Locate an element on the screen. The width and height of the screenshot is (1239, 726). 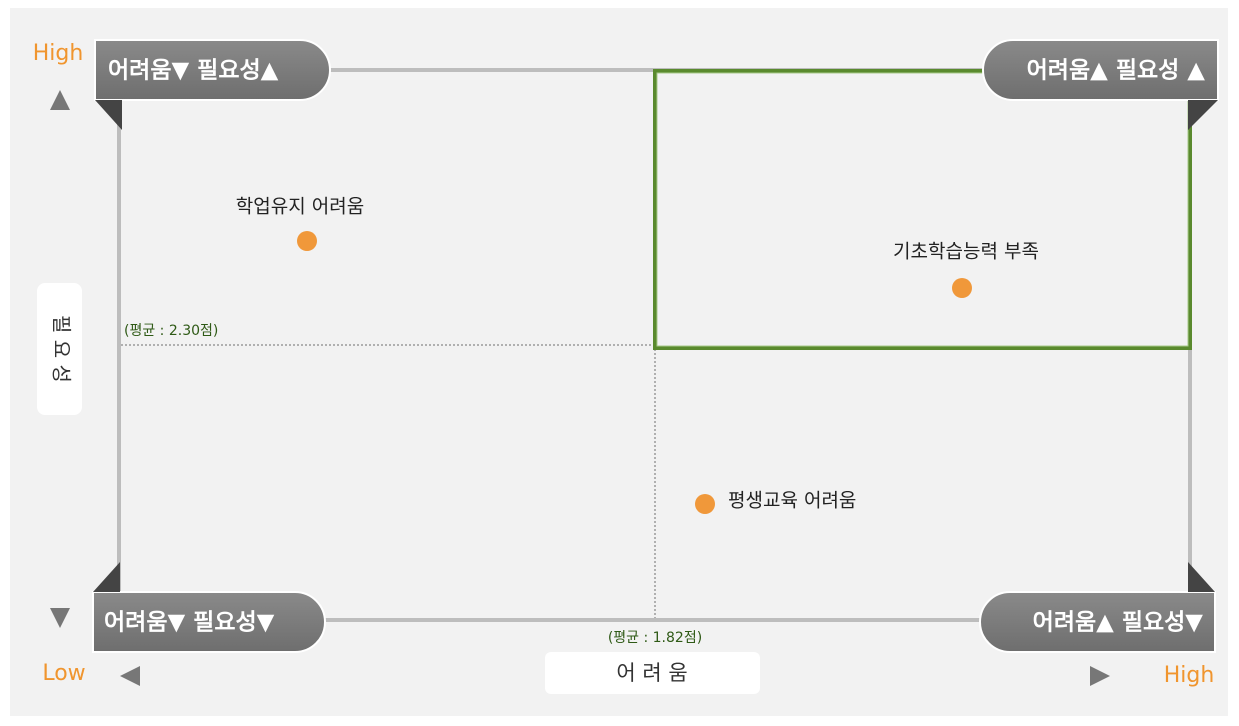
quadrant-label: 어려움▼ 필요성▼ is located at coordinates (189, 623).